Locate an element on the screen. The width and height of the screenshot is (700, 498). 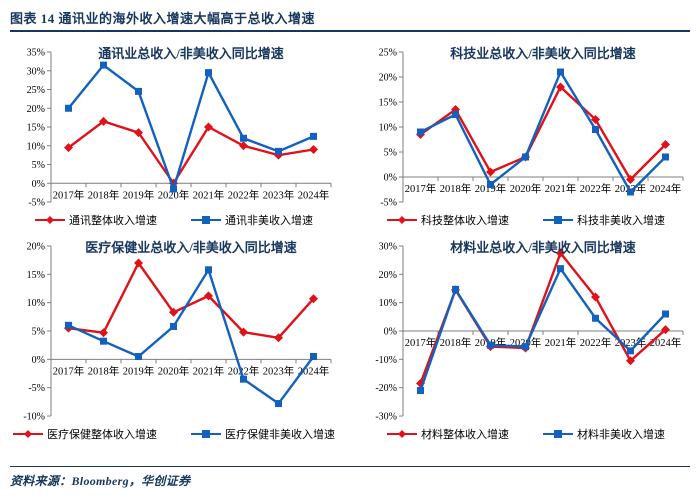
legend-item-nonus: 科技非美收入增速 is located at coordinates (604, 220).